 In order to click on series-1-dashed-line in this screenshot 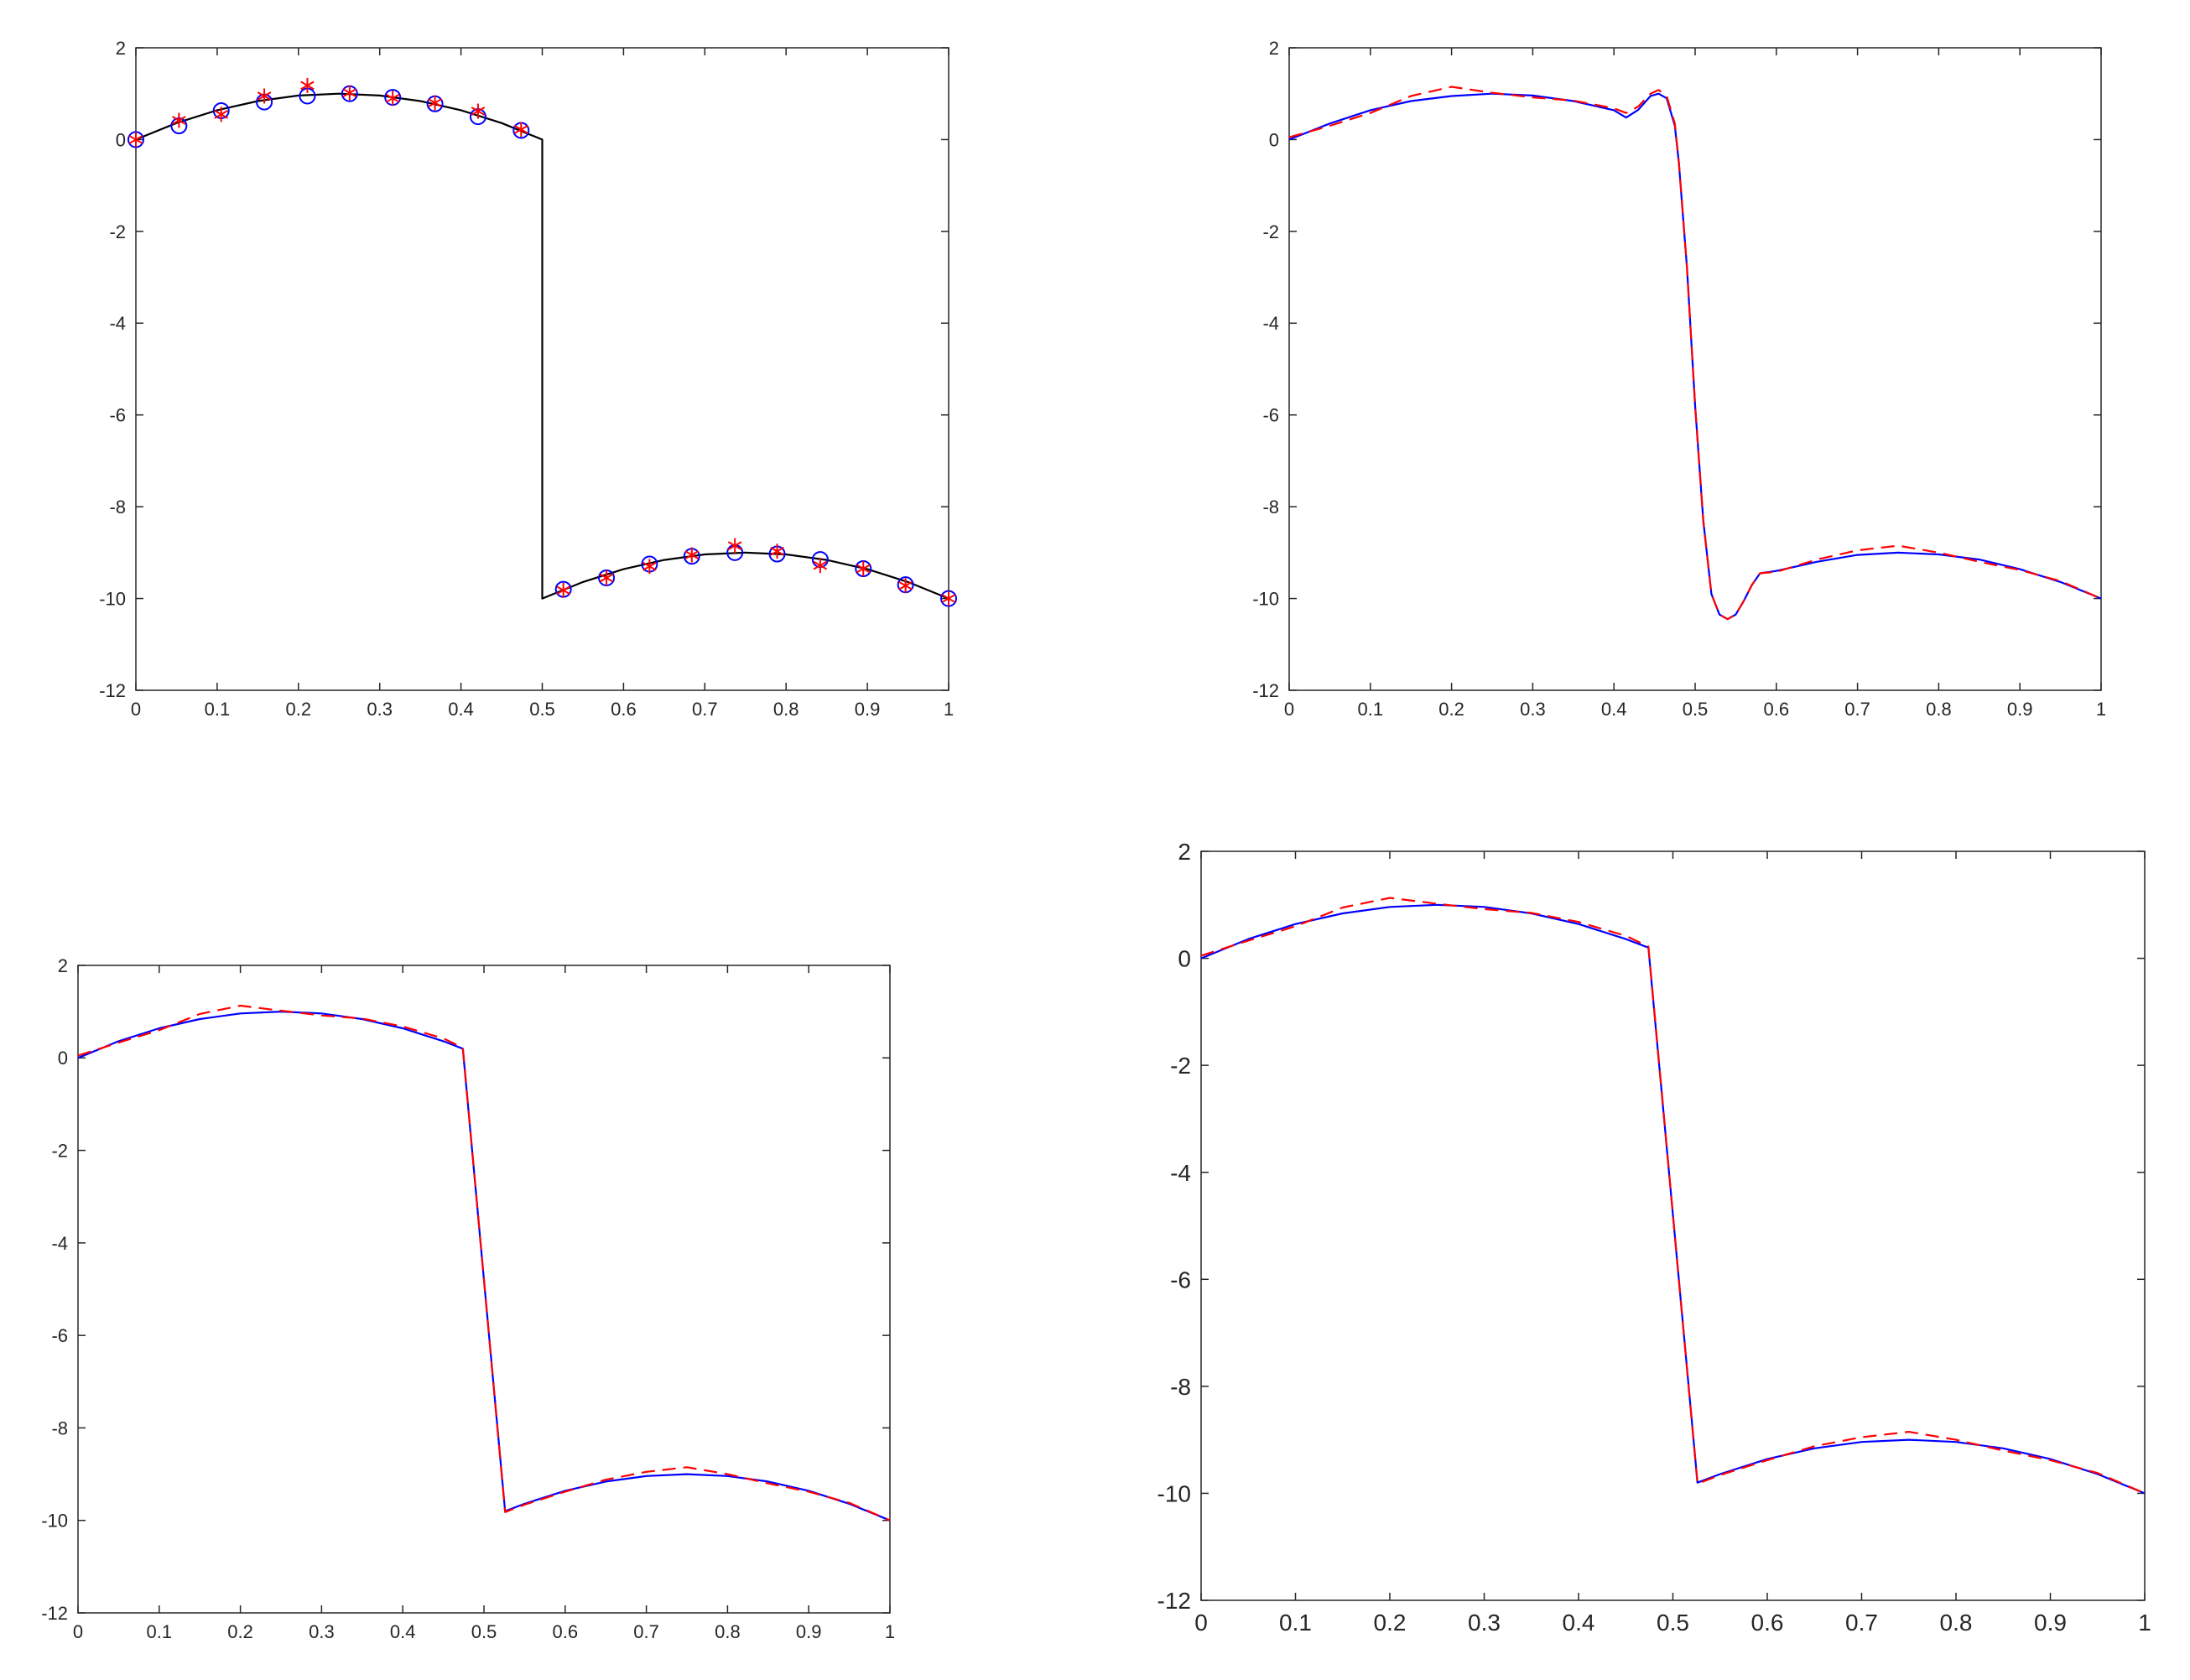, I will do `click(1695, 353)`.